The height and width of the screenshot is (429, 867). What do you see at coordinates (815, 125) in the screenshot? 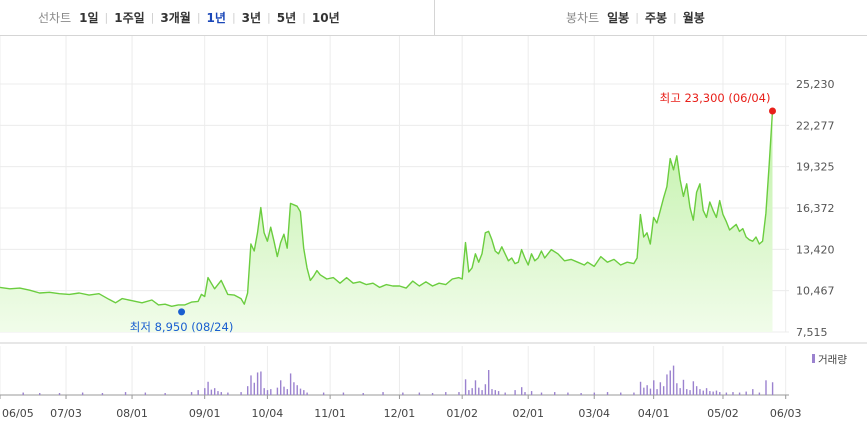
I see `y-tick-label: 22,277` at bounding box center [815, 125].